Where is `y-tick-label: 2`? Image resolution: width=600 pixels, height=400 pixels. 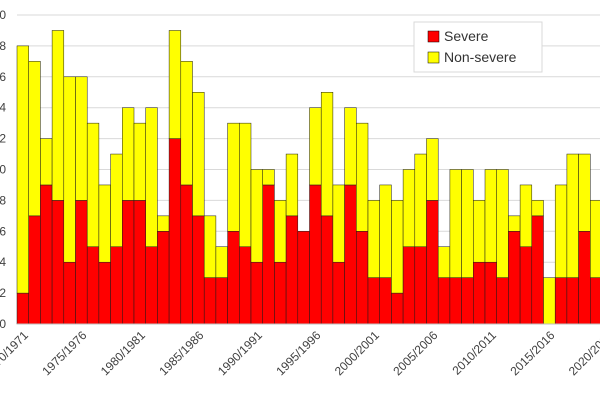
y-tick-label: 2 is located at coordinates (3, 293).